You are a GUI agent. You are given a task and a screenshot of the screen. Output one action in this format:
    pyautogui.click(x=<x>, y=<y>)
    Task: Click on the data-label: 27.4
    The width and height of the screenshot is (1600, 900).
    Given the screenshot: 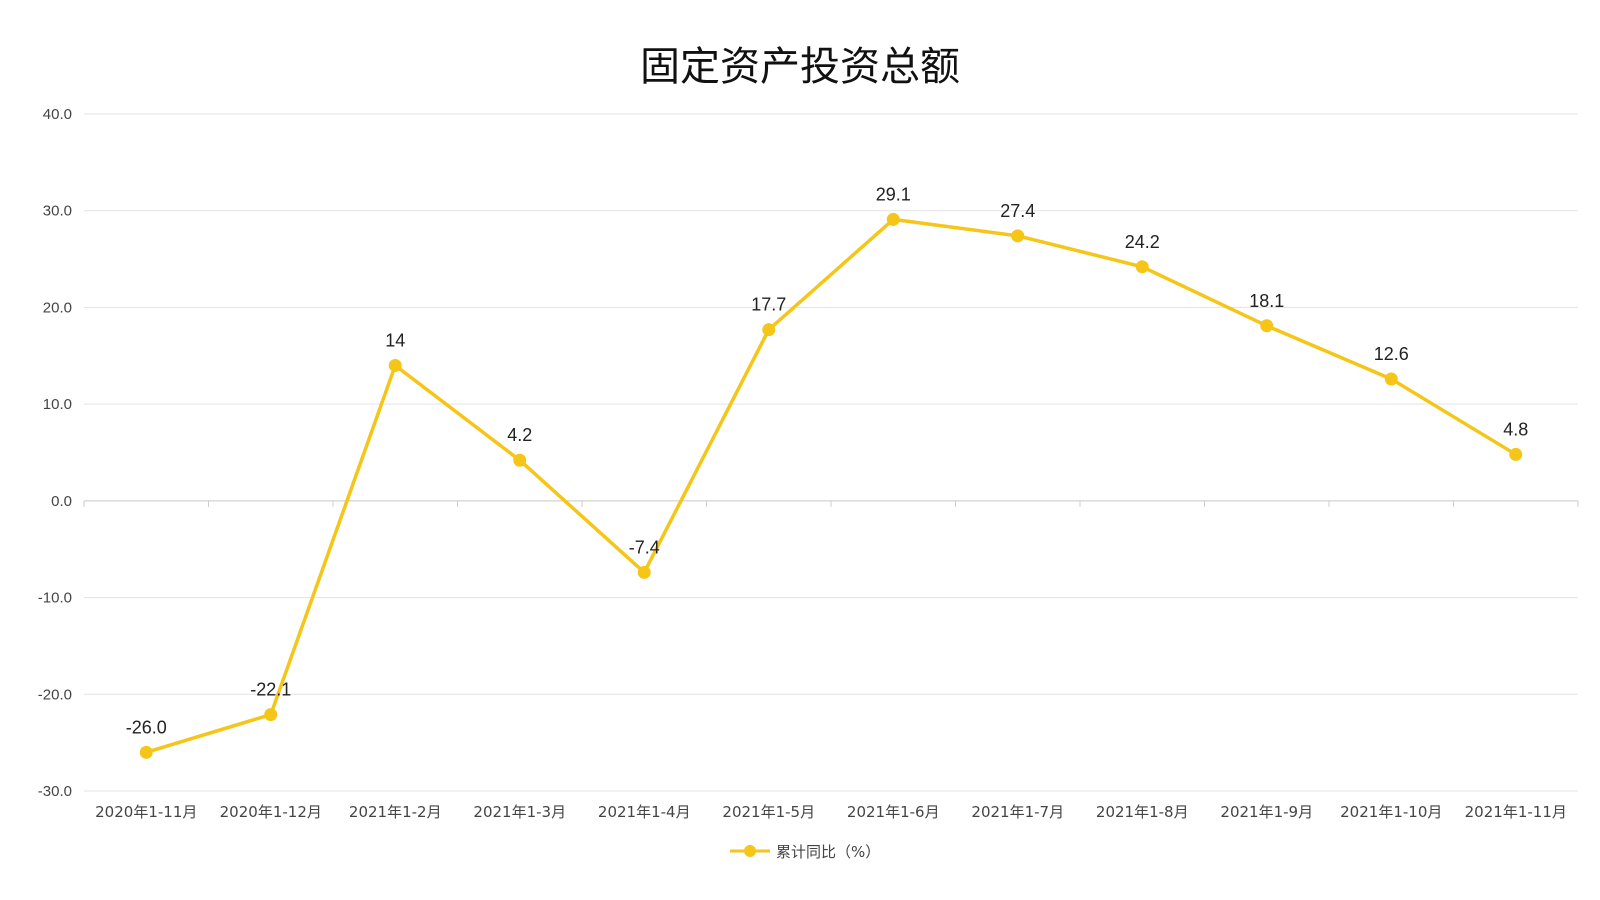 What is the action you would take?
    pyautogui.click(x=1017, y=211)
    